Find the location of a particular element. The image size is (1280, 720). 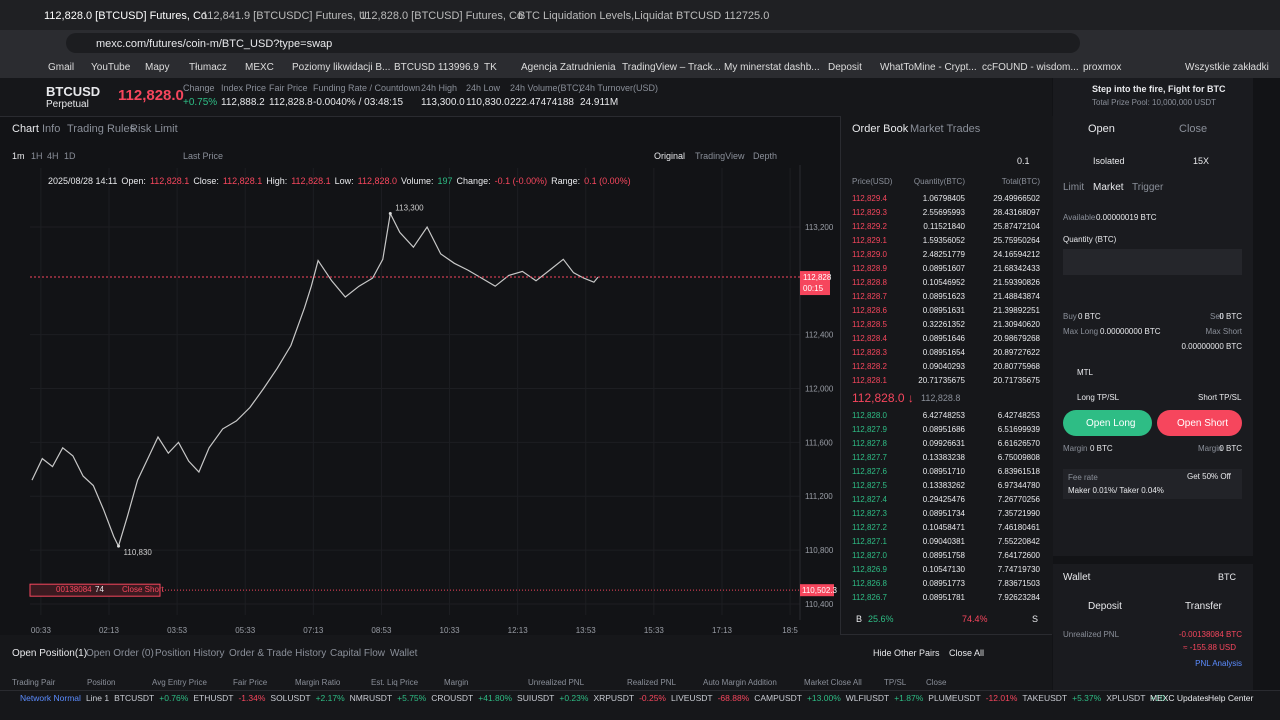

order-type: Limit is located at coordinates (1074, 187).